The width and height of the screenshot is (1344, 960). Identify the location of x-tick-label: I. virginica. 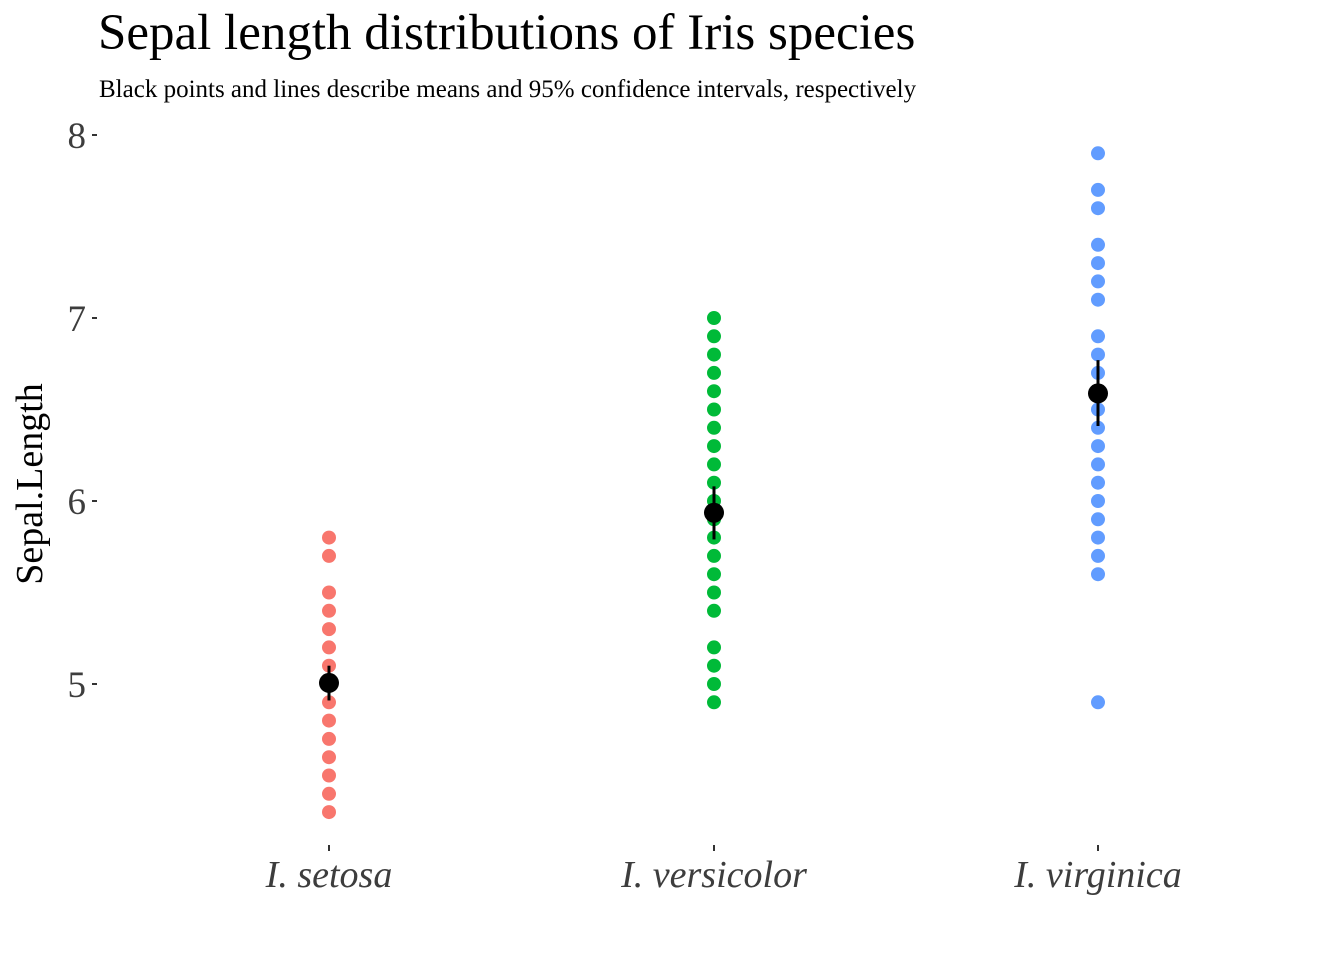
(1097, 875).